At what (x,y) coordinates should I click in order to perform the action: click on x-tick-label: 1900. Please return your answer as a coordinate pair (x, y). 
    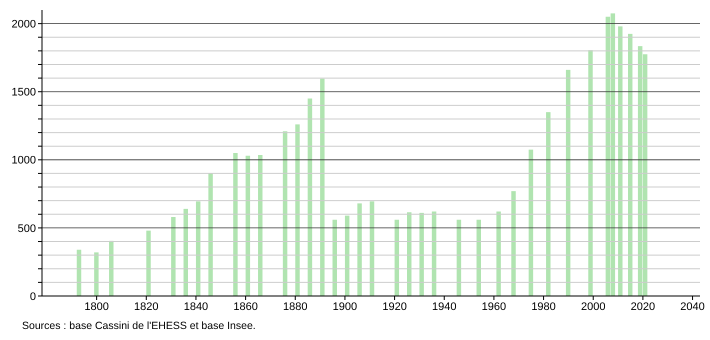
    Looking at the image, I should click on (345, 306).